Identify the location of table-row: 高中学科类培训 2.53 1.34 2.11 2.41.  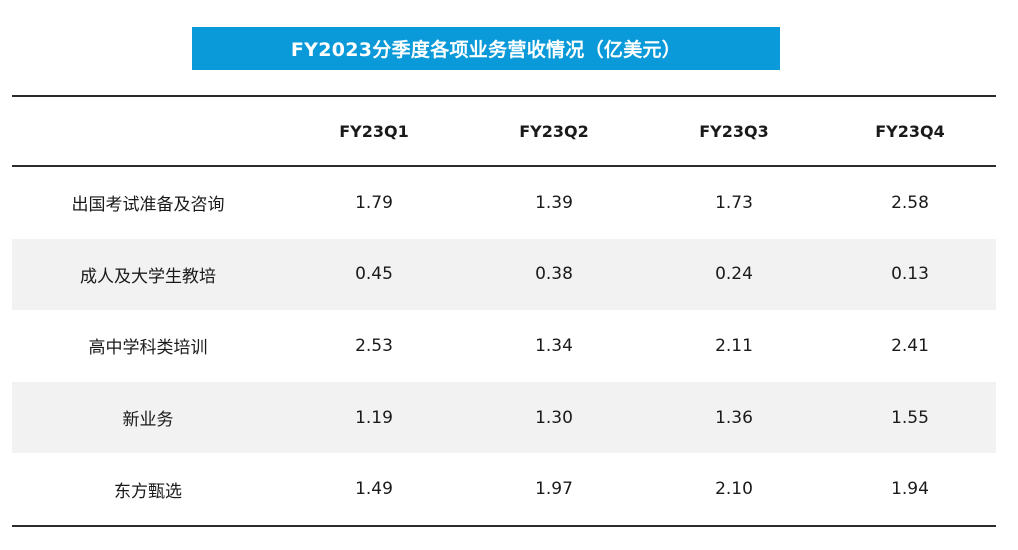
(504, 346).